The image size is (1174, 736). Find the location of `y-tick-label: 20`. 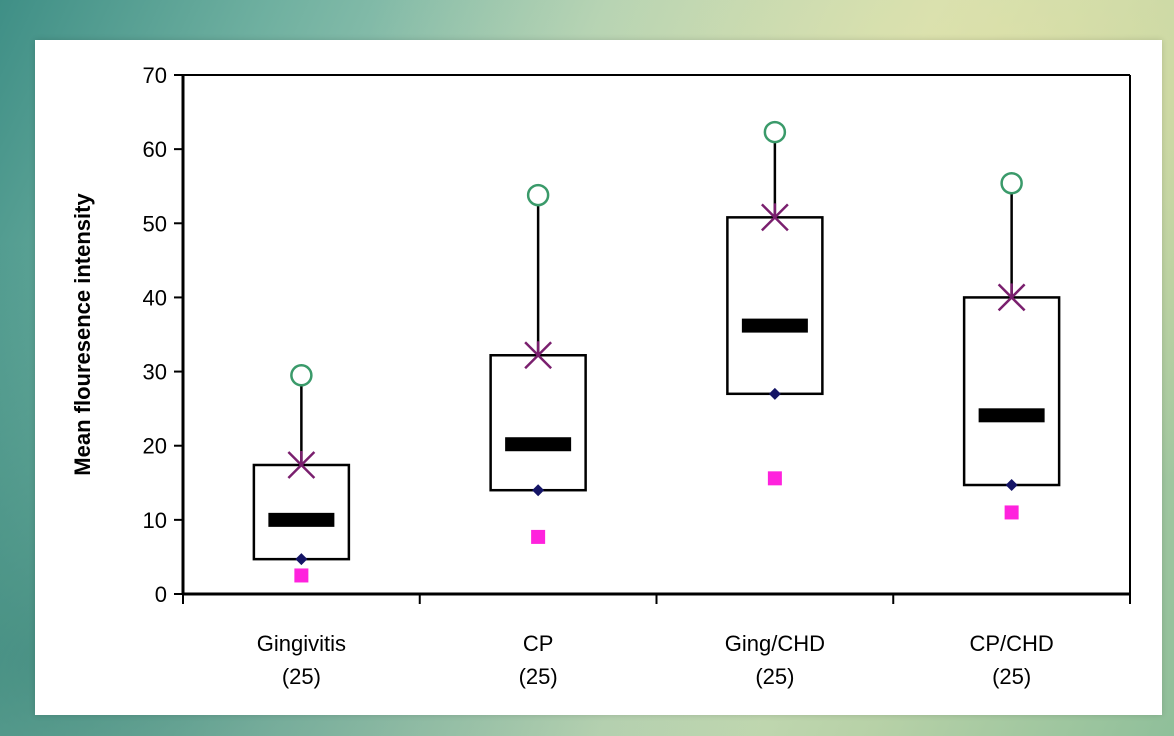

y-tick-label: 20 is located at coordinates (155, 446).